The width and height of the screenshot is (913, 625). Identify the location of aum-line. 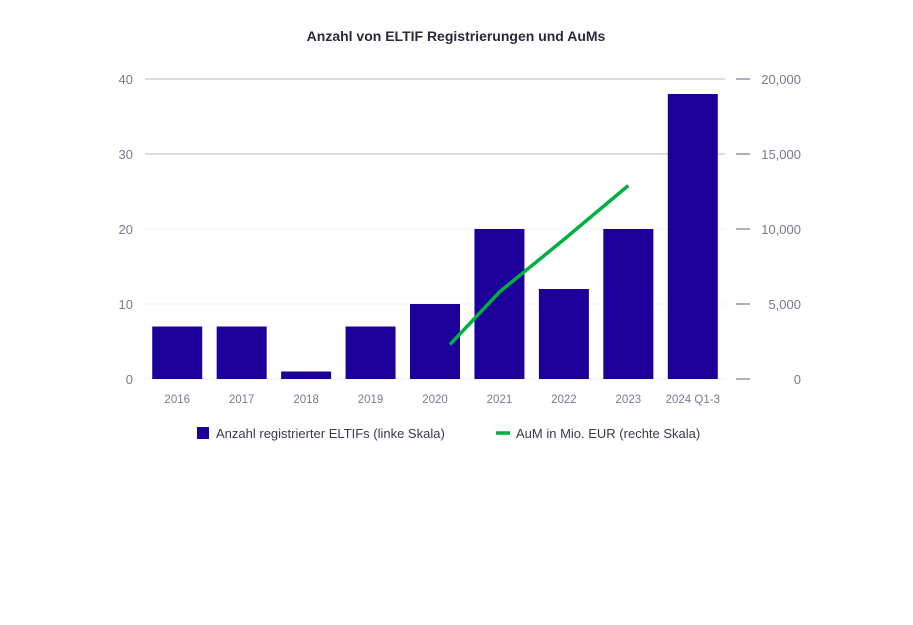
(539, 265).